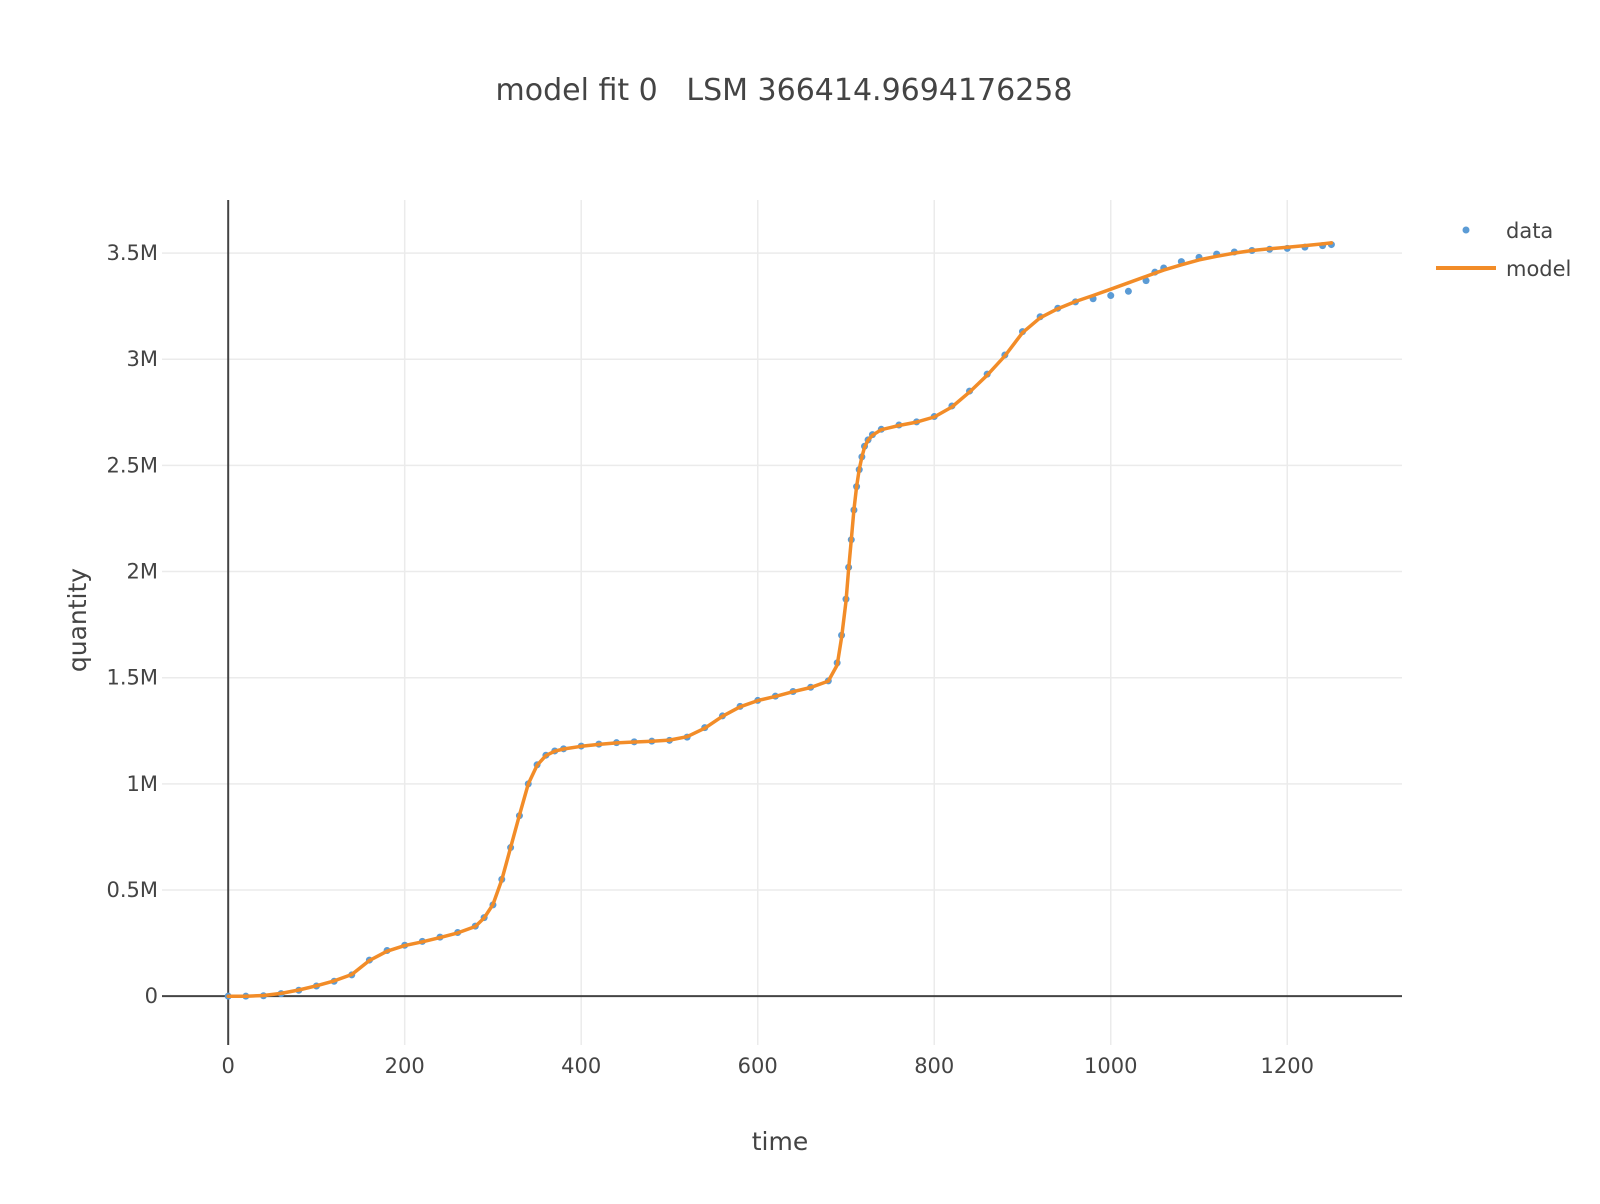  I want to click on legend-item-model: model, so click(1503, 269).